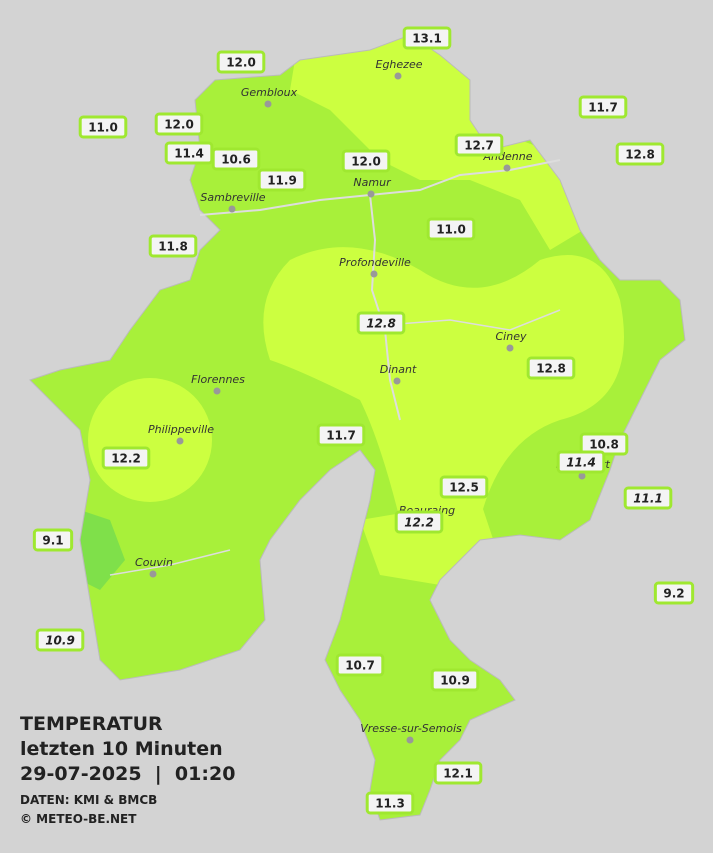 The height and width of the screenshot is (853, 713). I want to click on station-value: 12.7, so click(479, 146).